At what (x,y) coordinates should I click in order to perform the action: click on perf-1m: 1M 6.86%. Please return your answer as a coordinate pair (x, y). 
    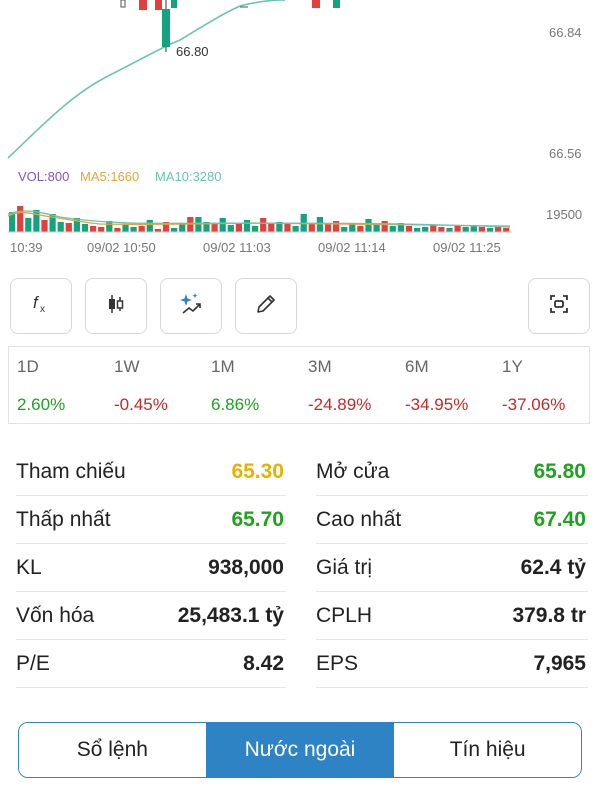
    Looking at the image, I should click on (251, 386).